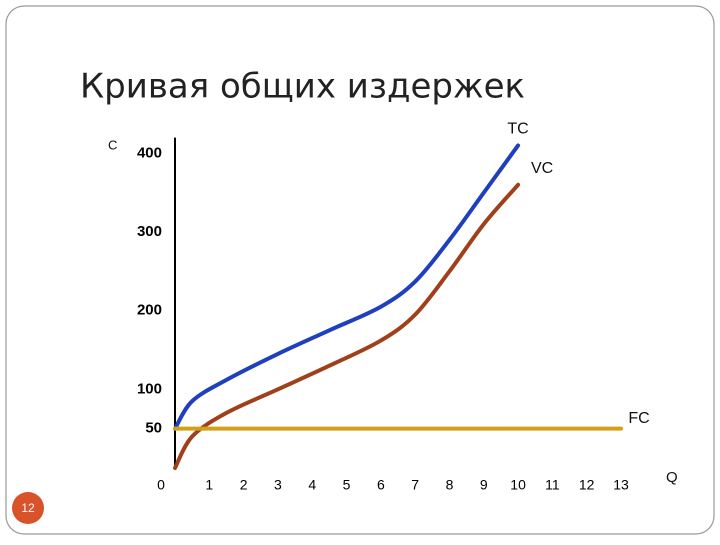 The image size is (720, 545). What do you see at coordinates (112, 144) in the screenshot?
I see `y-axis-label: C` at bounding box center [112, 144].